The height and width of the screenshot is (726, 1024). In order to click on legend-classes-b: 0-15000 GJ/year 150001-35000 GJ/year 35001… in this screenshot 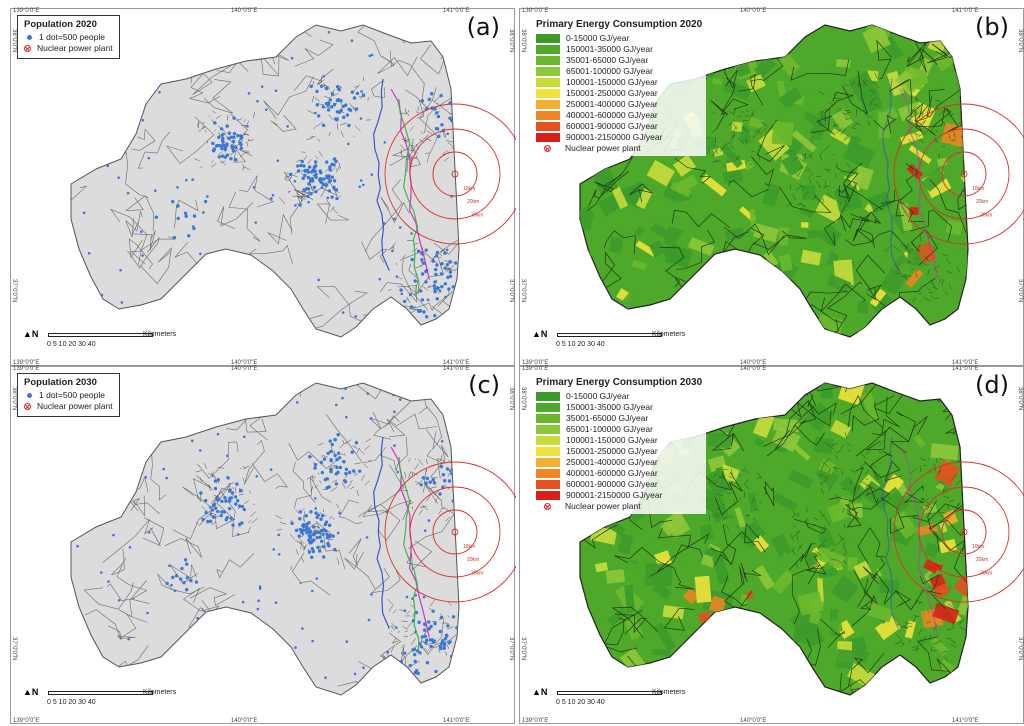, I will do `click(619, 93)`.